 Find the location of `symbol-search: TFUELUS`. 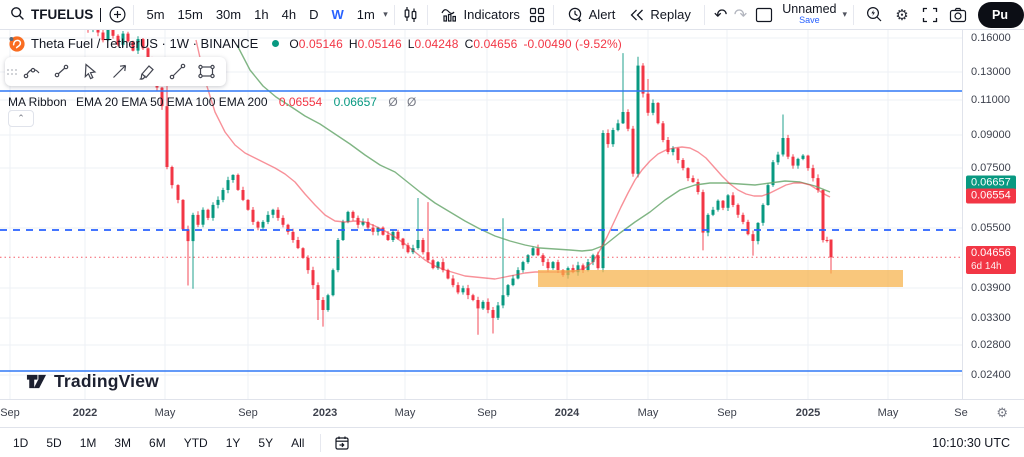

symbol-search: TFUELUS is located at coordinates (53, 15).